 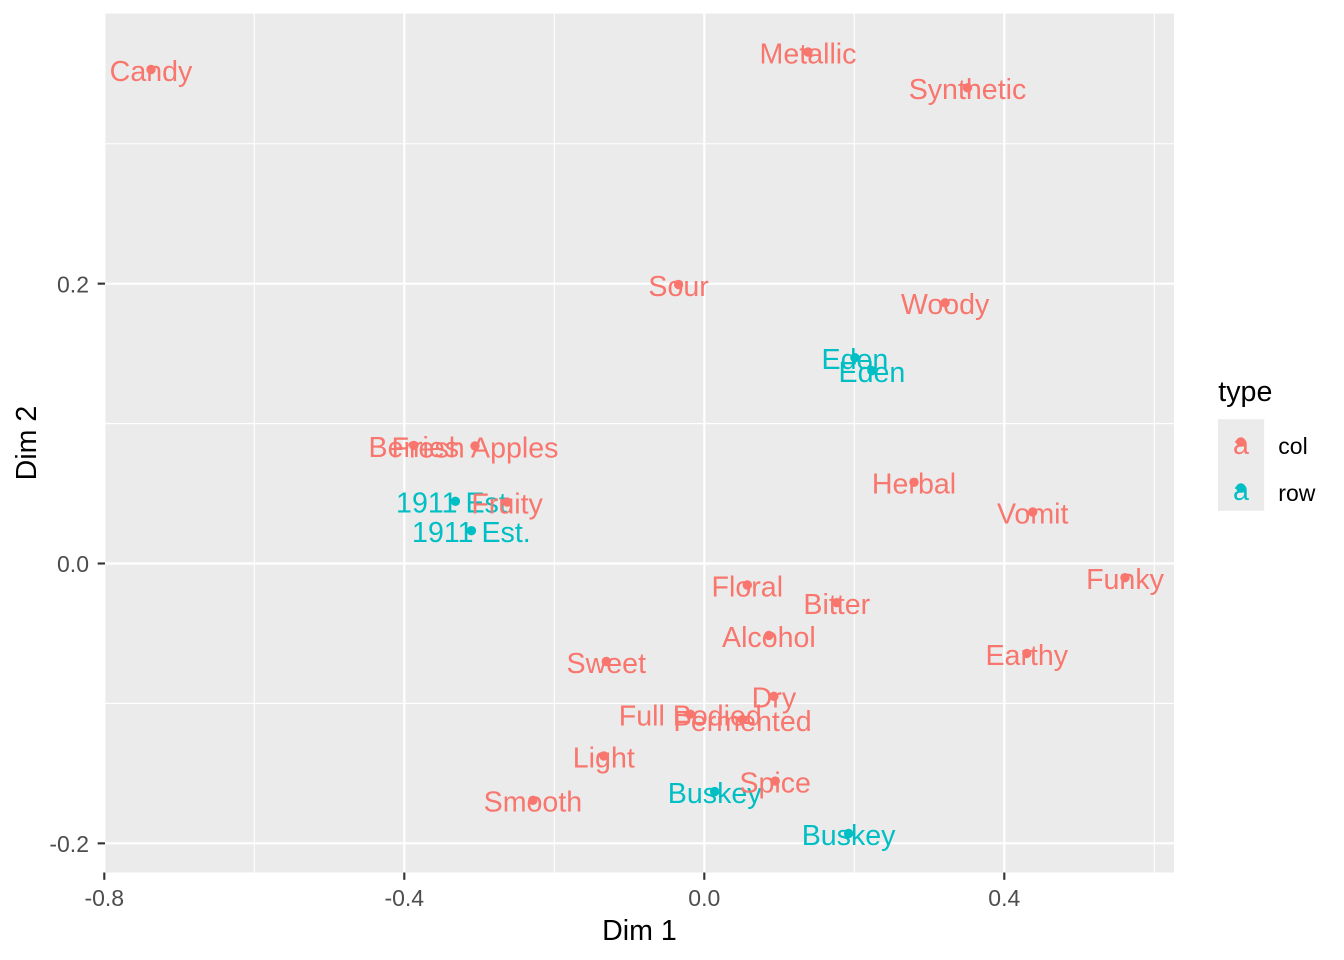 I want to click on svg-text: -0.4, so click(x=404, y=898).